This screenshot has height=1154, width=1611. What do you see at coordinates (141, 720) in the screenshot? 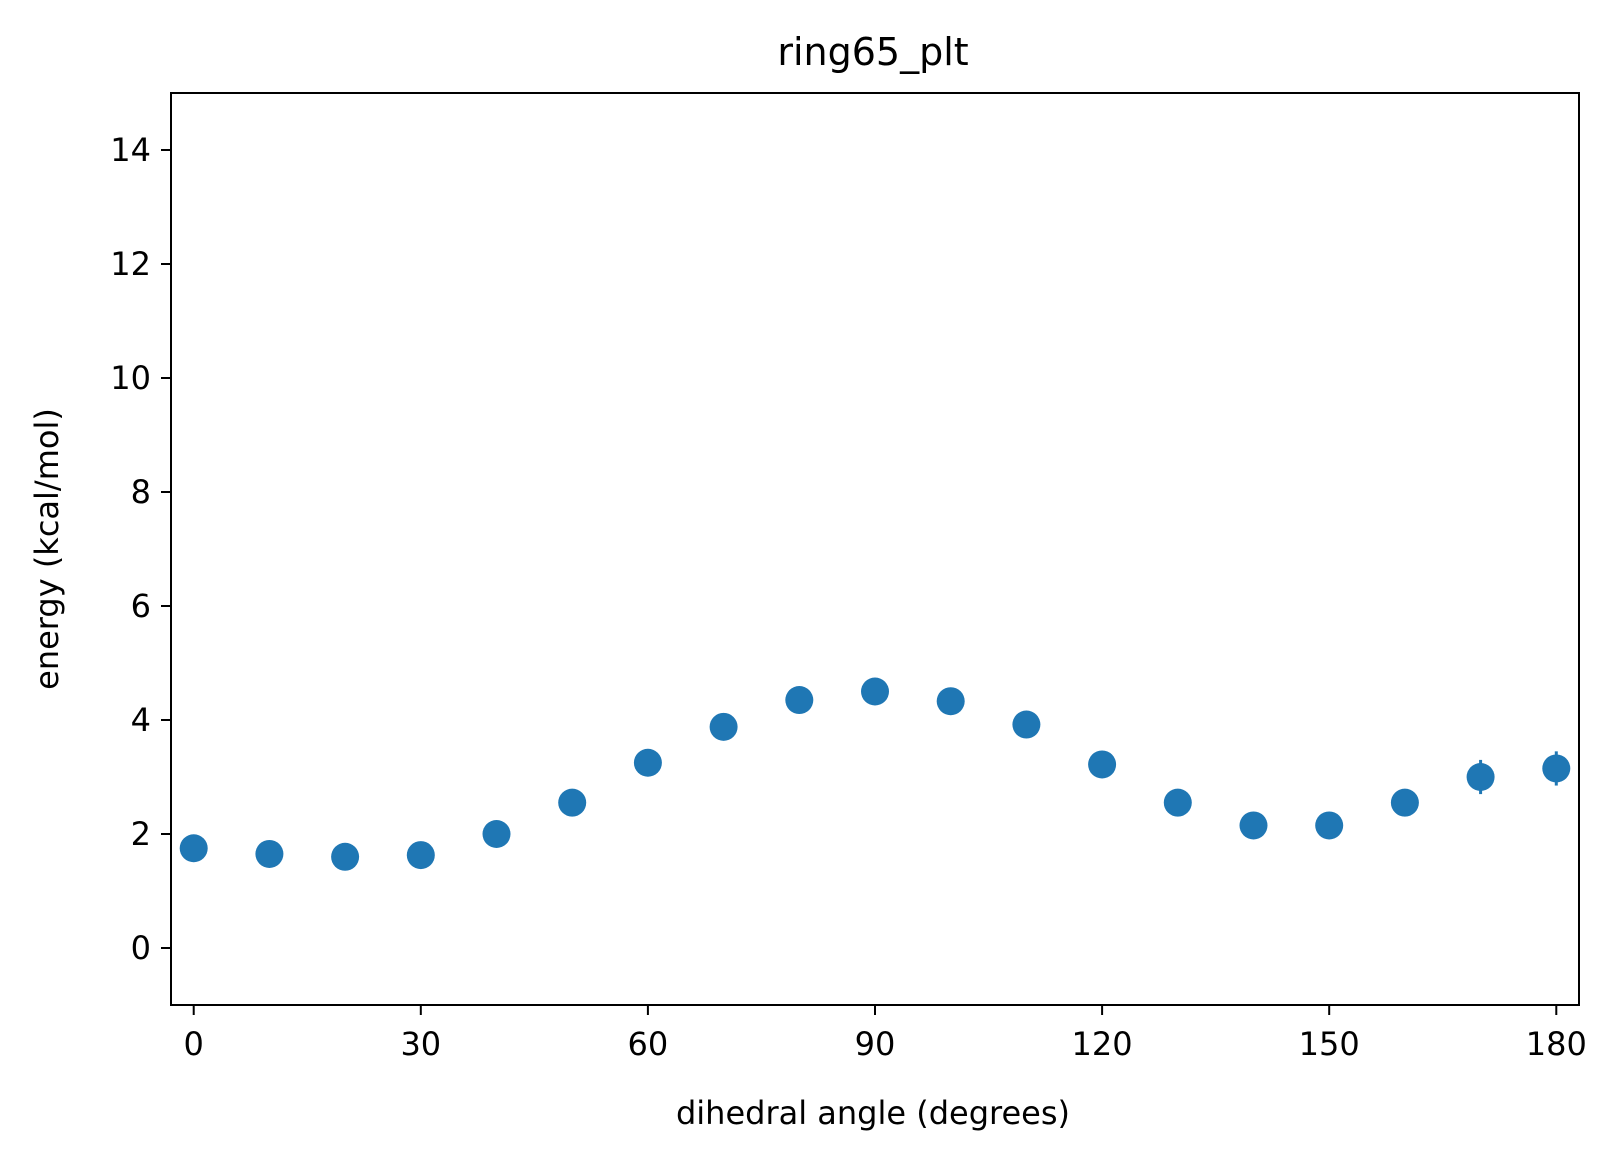
I see `y-tick-label: 4` at bounding box center [141, 720].